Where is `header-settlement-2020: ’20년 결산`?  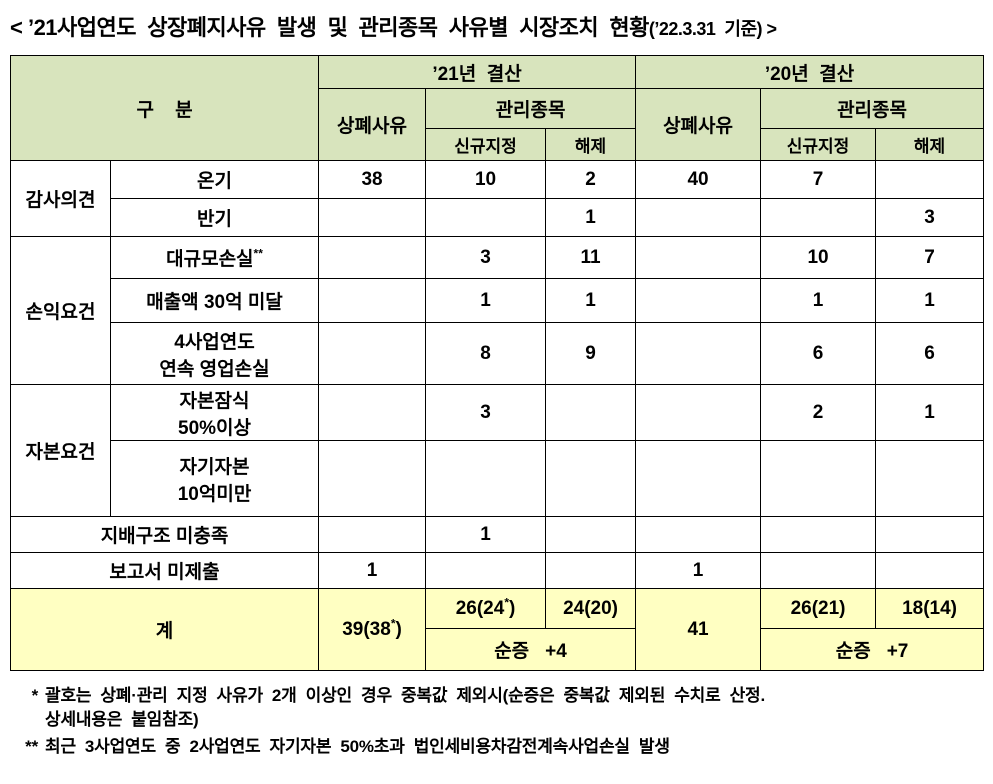
header-settlement-2020: ’20년 결산 is located at coordinates (810, 72).